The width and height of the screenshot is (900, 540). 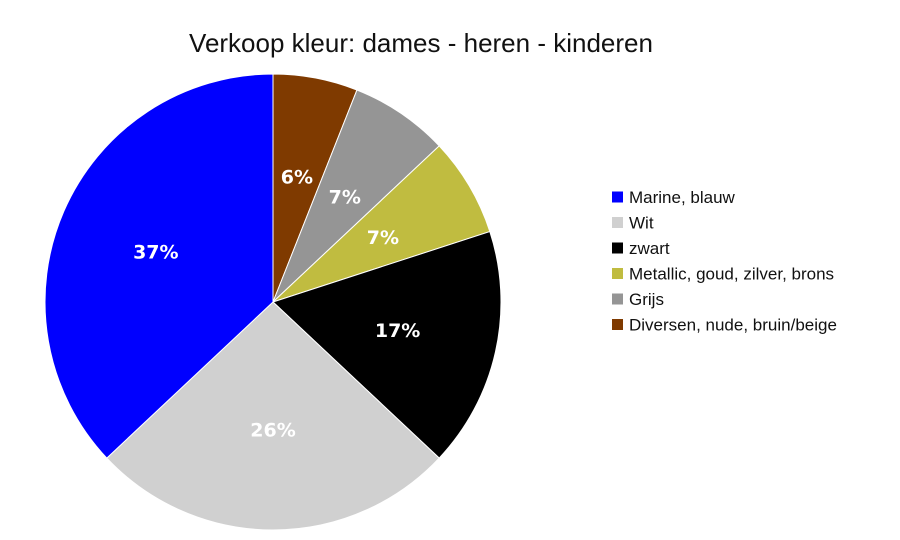 I want to click on legend-label-3: Metallic, goud, zilver, brons, so click(x=731, y=274).